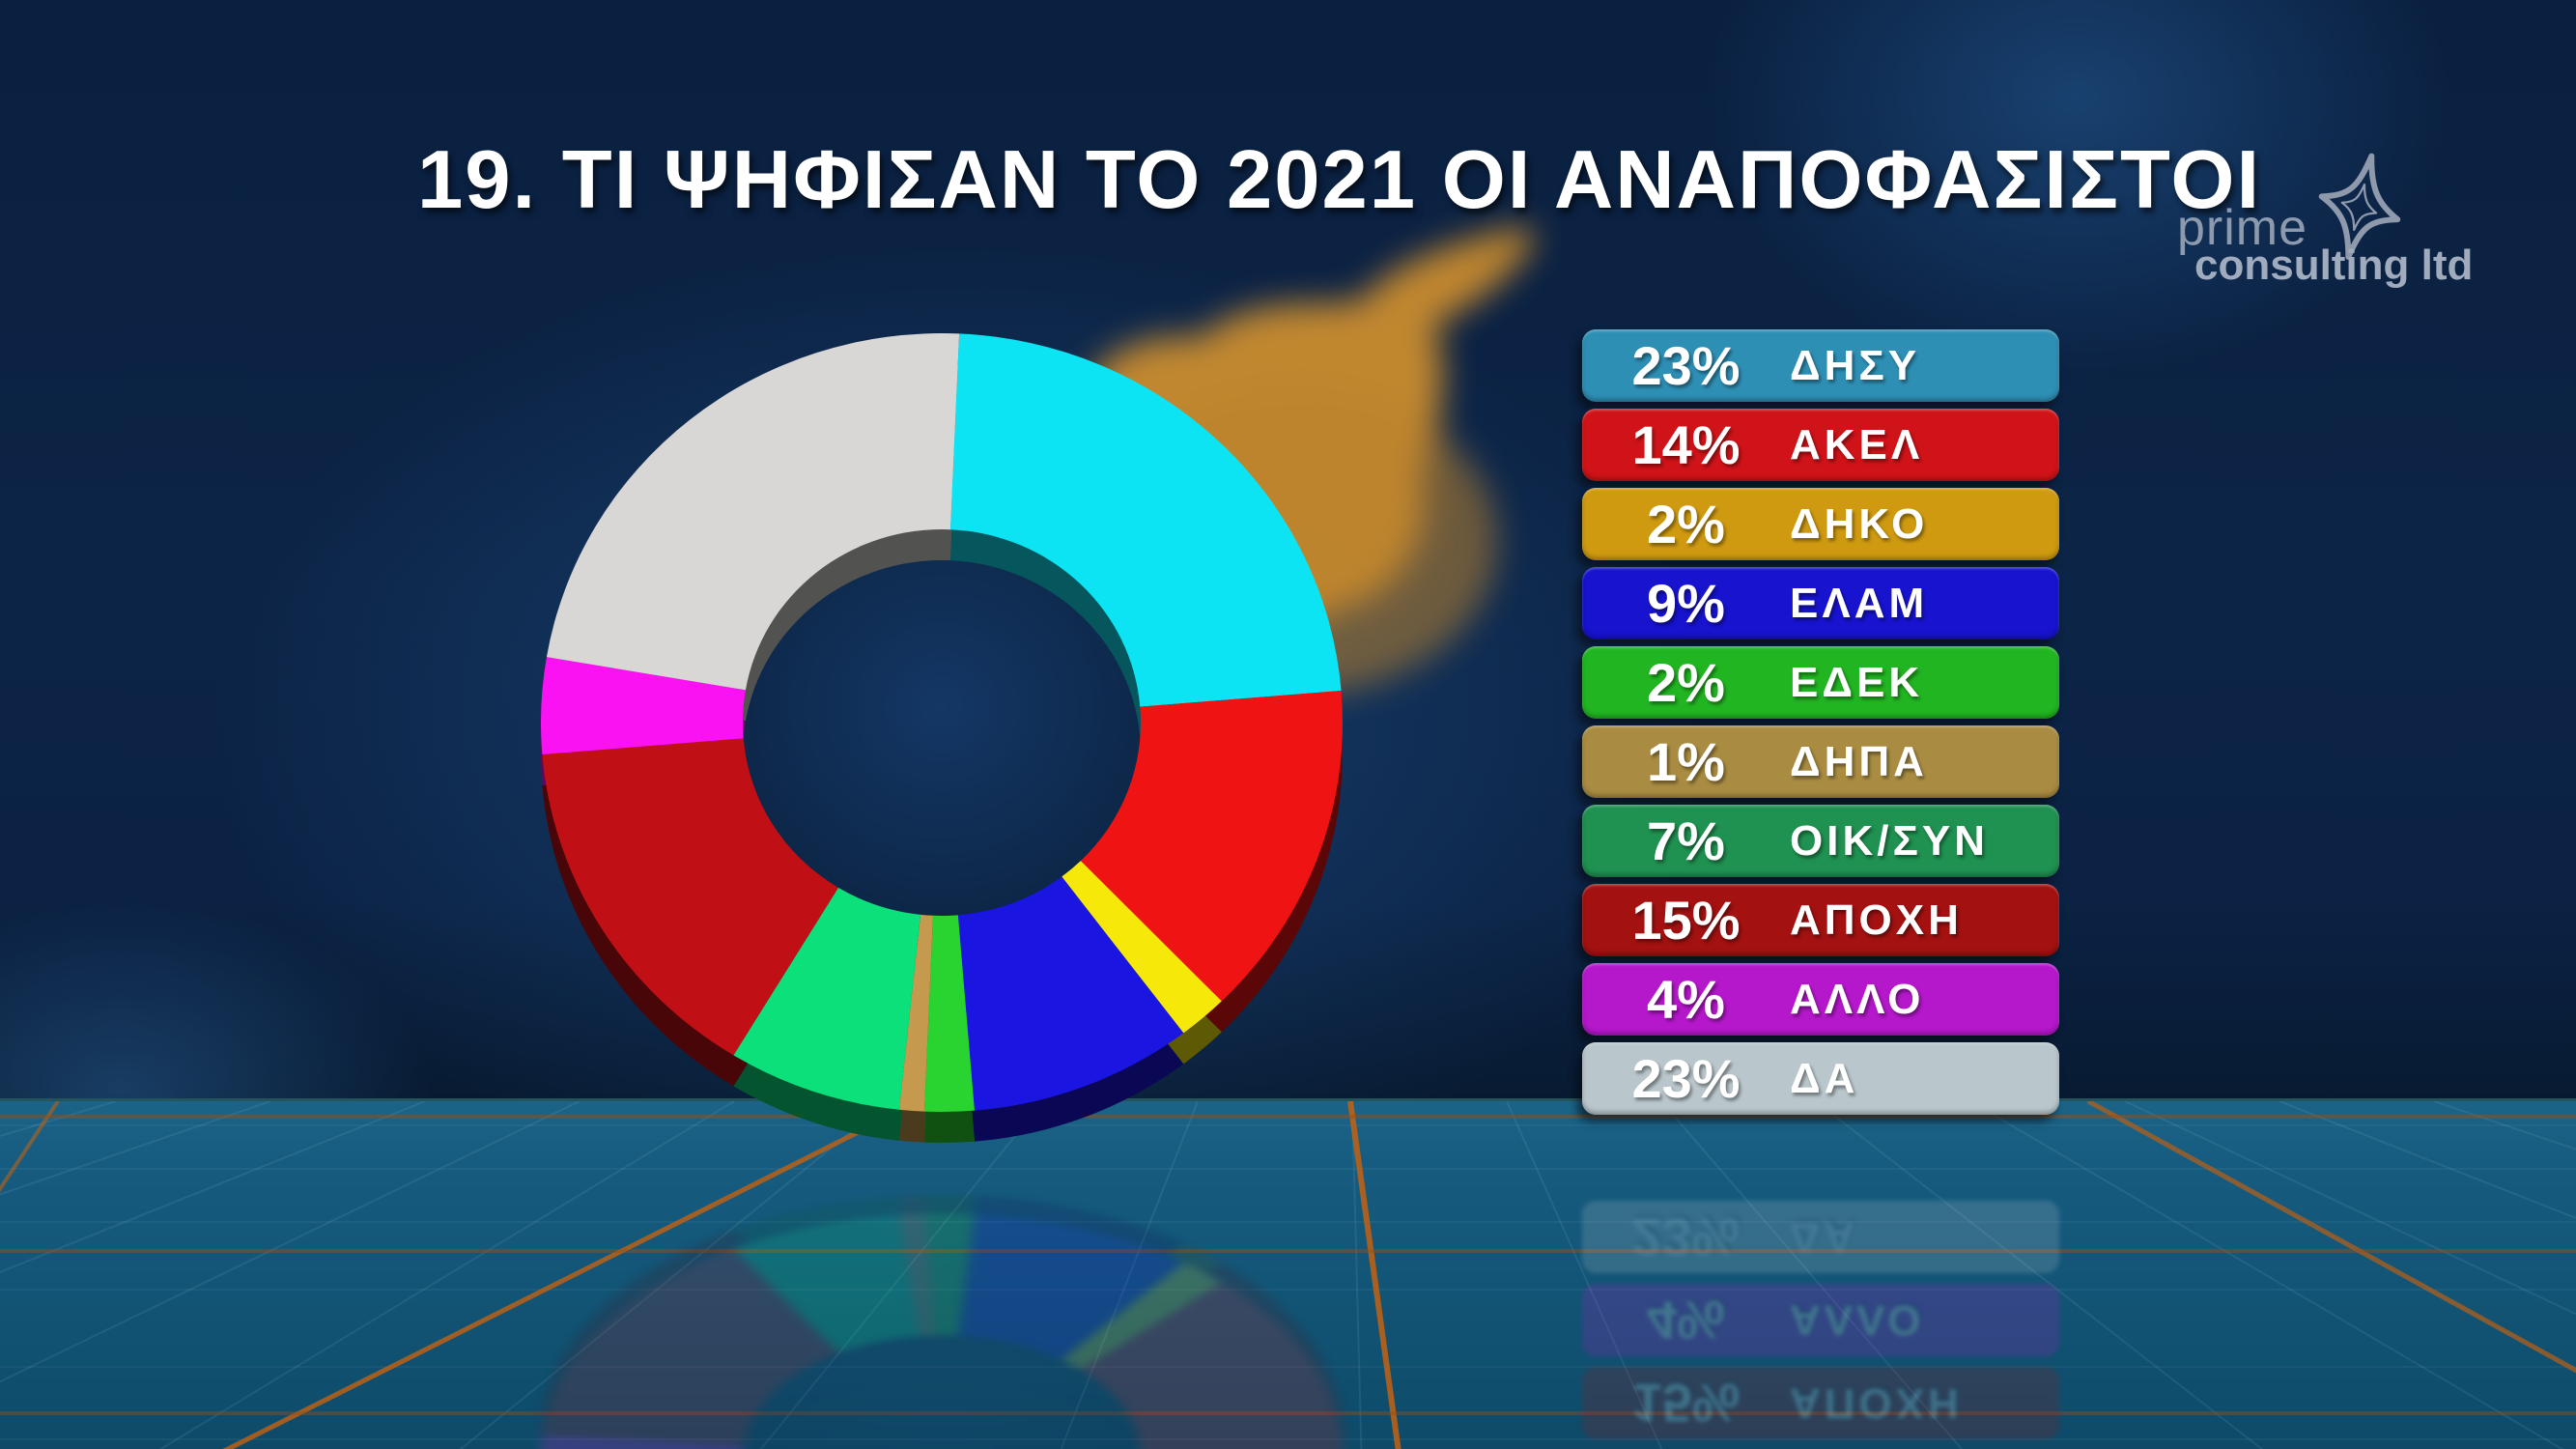  Describe the element at coordinates (1339, 180) in the screenshot. I see `page-title: 19. ΤΙ ΨΗΦΙΣΑΝ ΤΟ 2021 ΟΙ ΑΝΑΠΟΦΑΣΙΣΤΟΙ` at that location.